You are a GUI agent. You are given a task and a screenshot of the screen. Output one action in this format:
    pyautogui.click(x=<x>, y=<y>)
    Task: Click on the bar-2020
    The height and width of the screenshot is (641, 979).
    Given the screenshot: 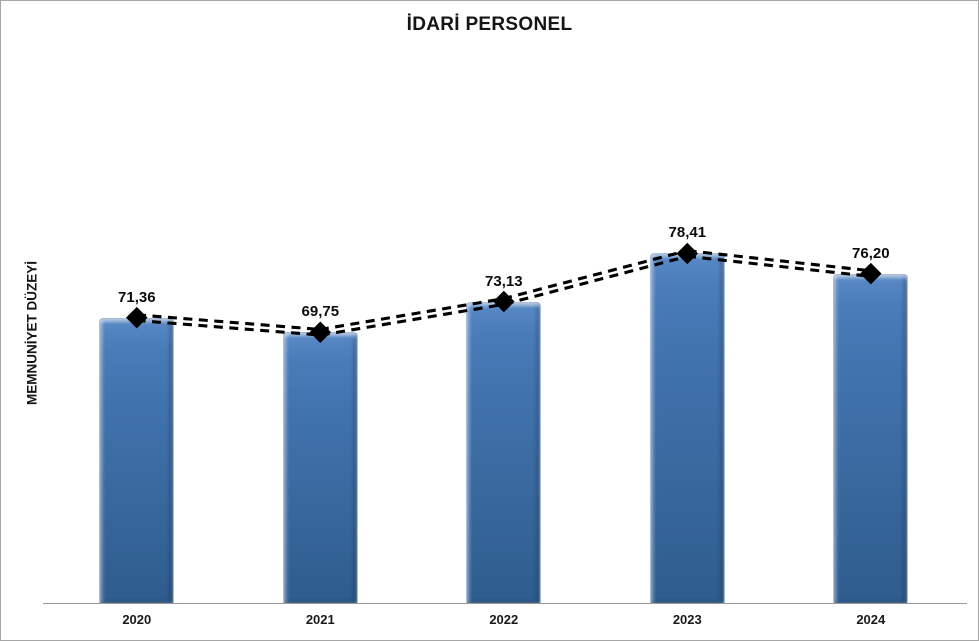 What is the action you would take?
    pyautogui.click(x=137, y=460)
    